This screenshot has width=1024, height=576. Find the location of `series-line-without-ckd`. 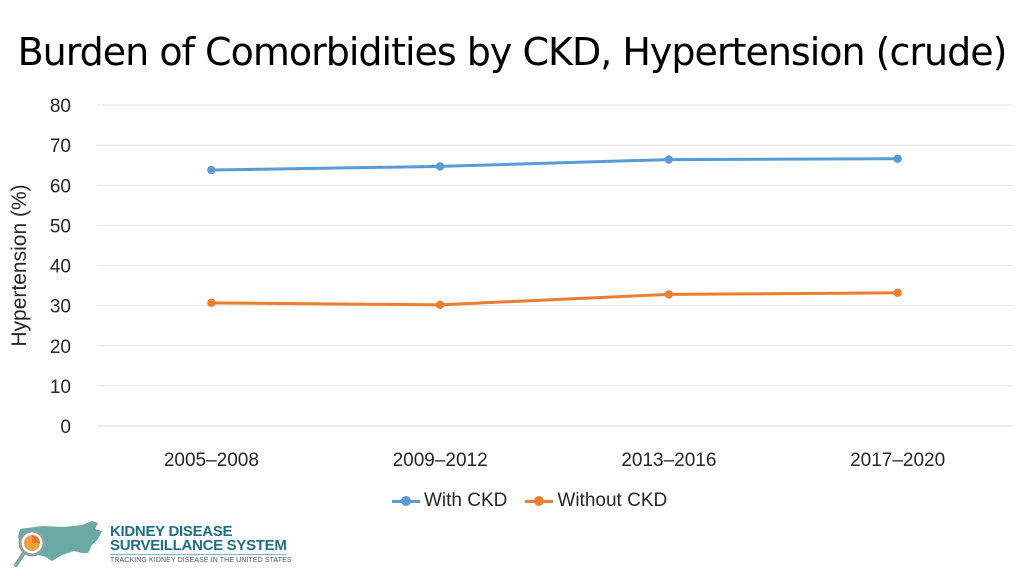

series-line-without-ckd is located at coordinates (554, 299).